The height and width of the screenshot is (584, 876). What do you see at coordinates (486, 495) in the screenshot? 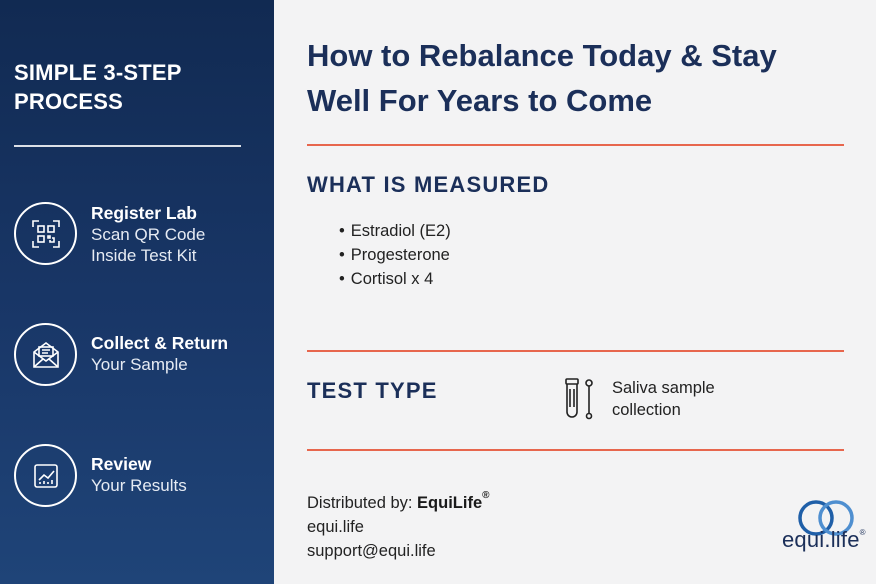
I see `registered-mark: ®` at bounding box center [486, 495].